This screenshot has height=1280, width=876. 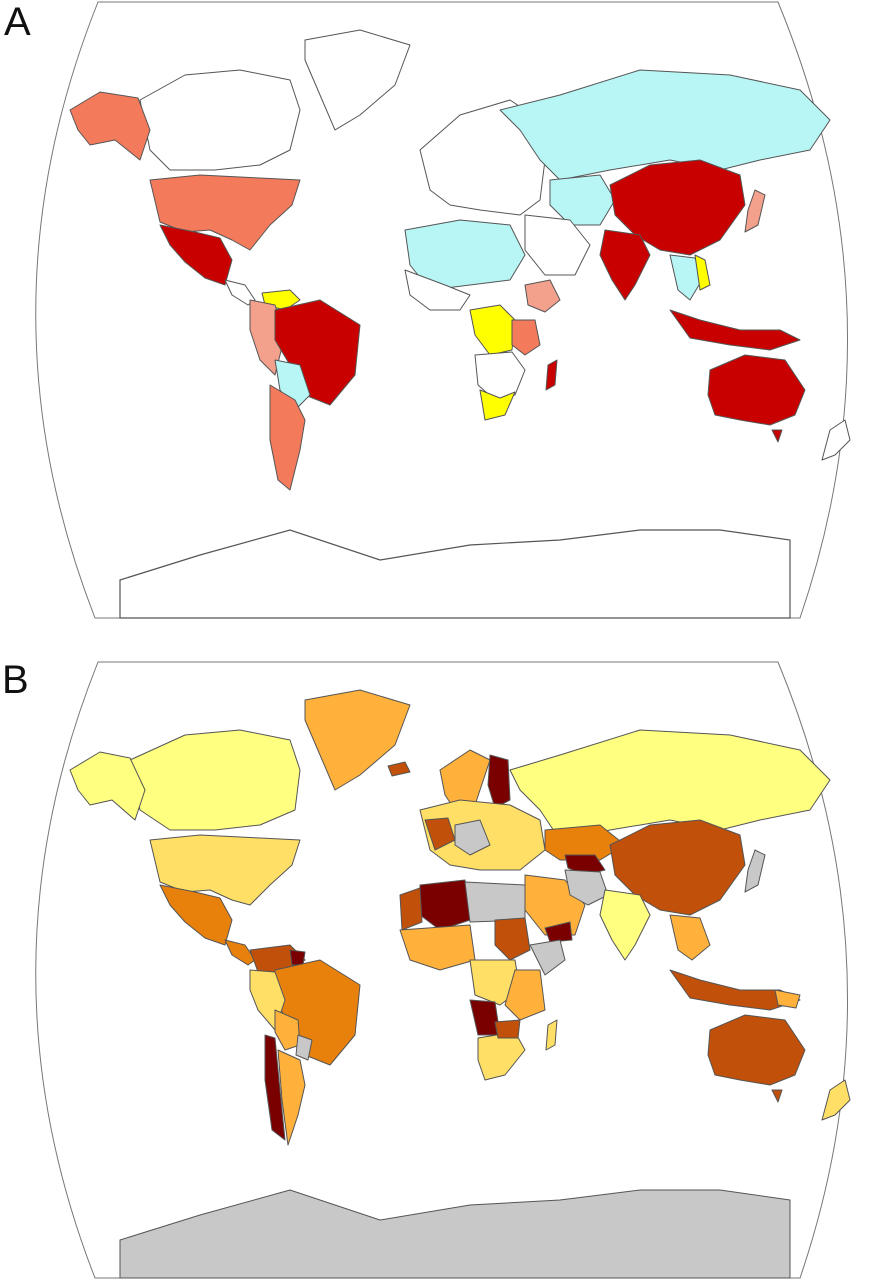 I want to click on panel-label-a: A, so click(x=17, y=22).